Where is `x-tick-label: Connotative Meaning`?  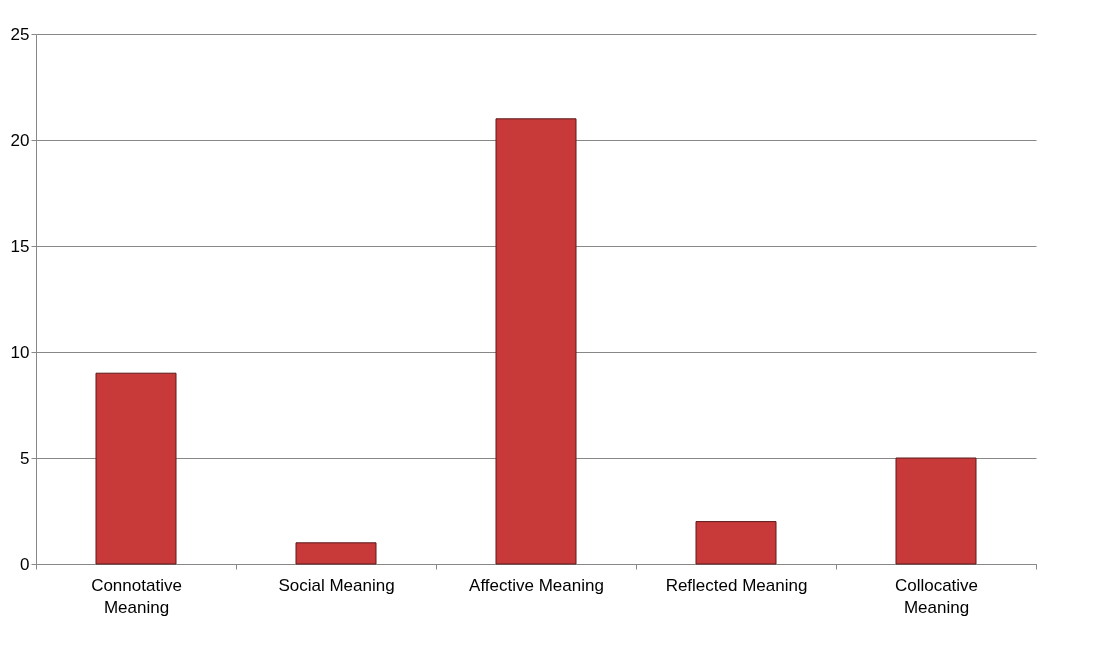
x-tick-label: Connotative Meaning is located at coordinates (136, 596).